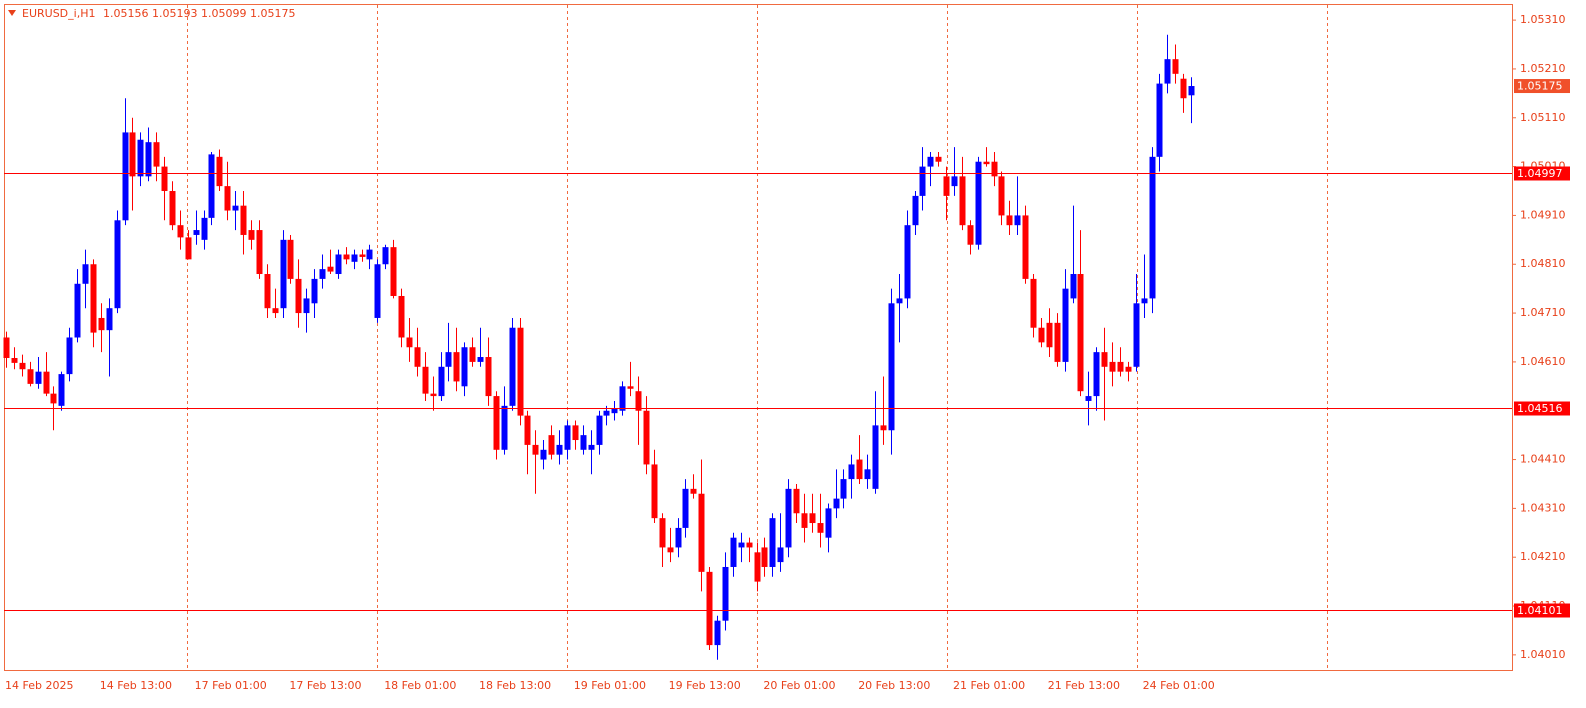  I want to click on x-tick-label: 19 Feb 01:00, so click(610, 685).